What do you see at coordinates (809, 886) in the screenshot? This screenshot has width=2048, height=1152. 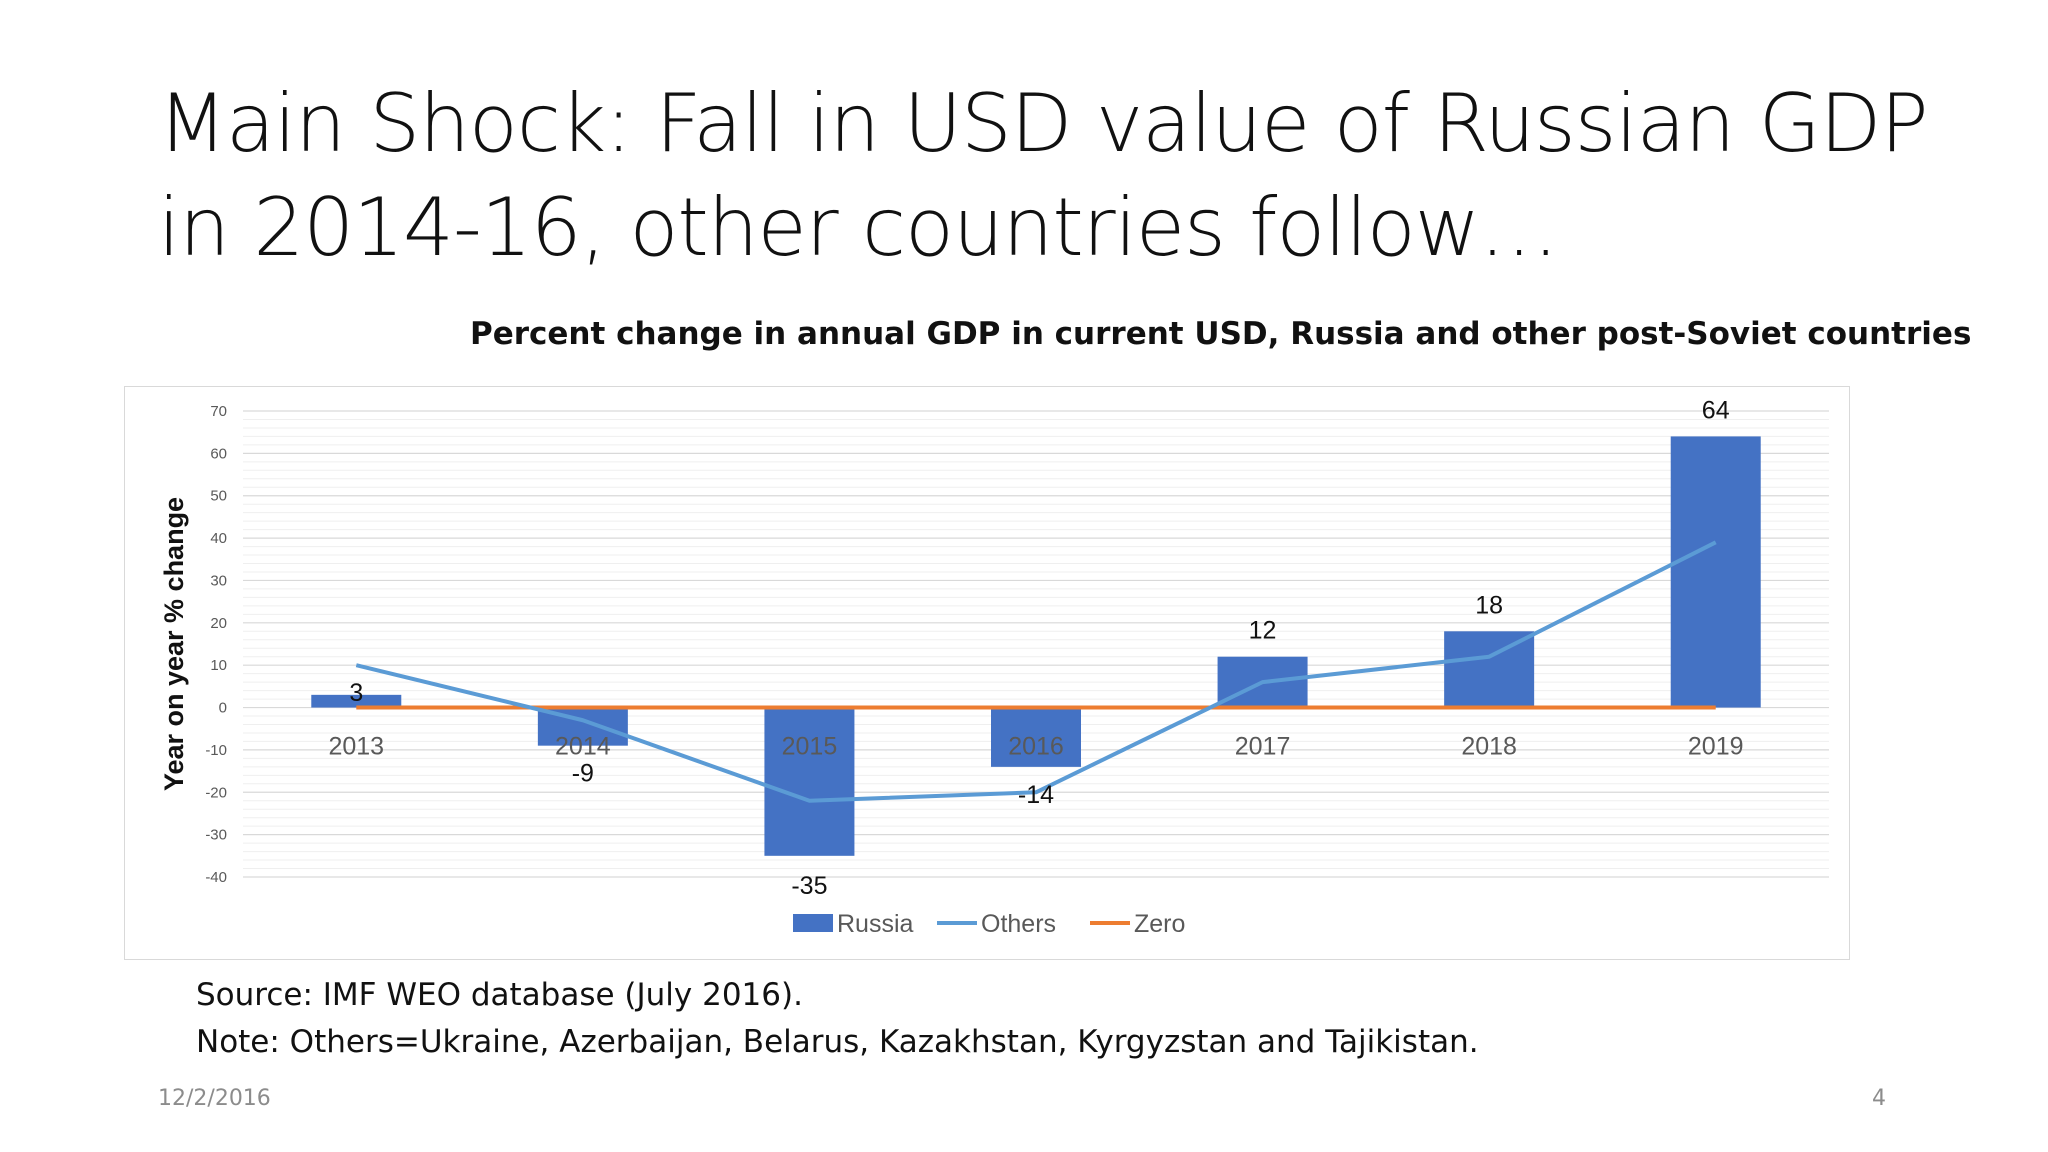 I see `bar-data-label: -35` at bounding box center [809, 886].